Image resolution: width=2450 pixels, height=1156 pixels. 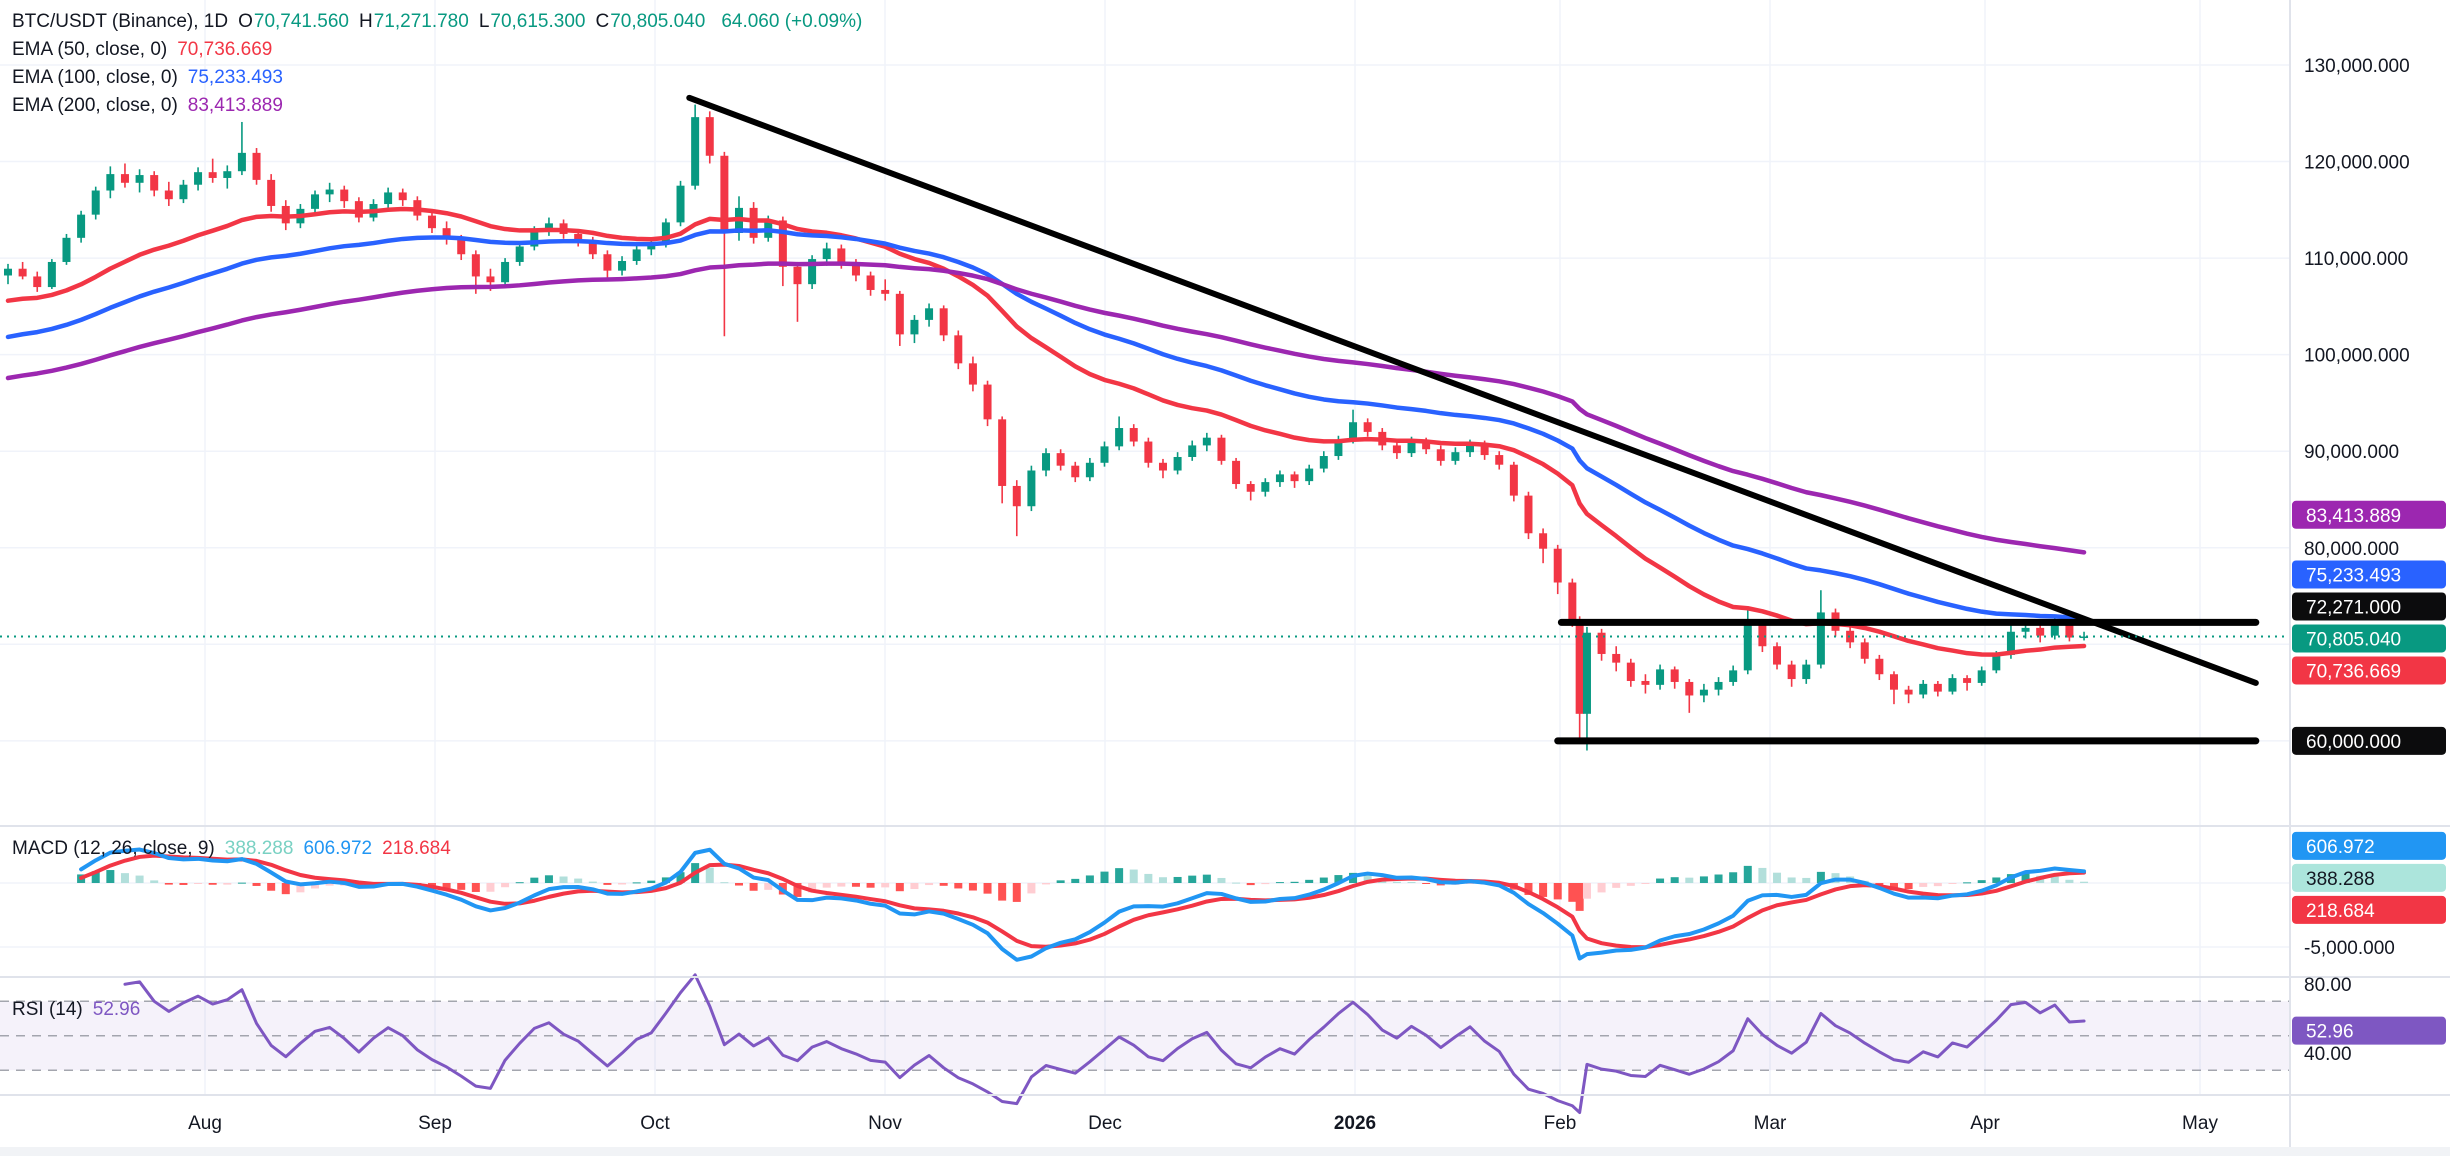 I want to click on svg-text: 70,805.040, so click(x=2353, y=639).